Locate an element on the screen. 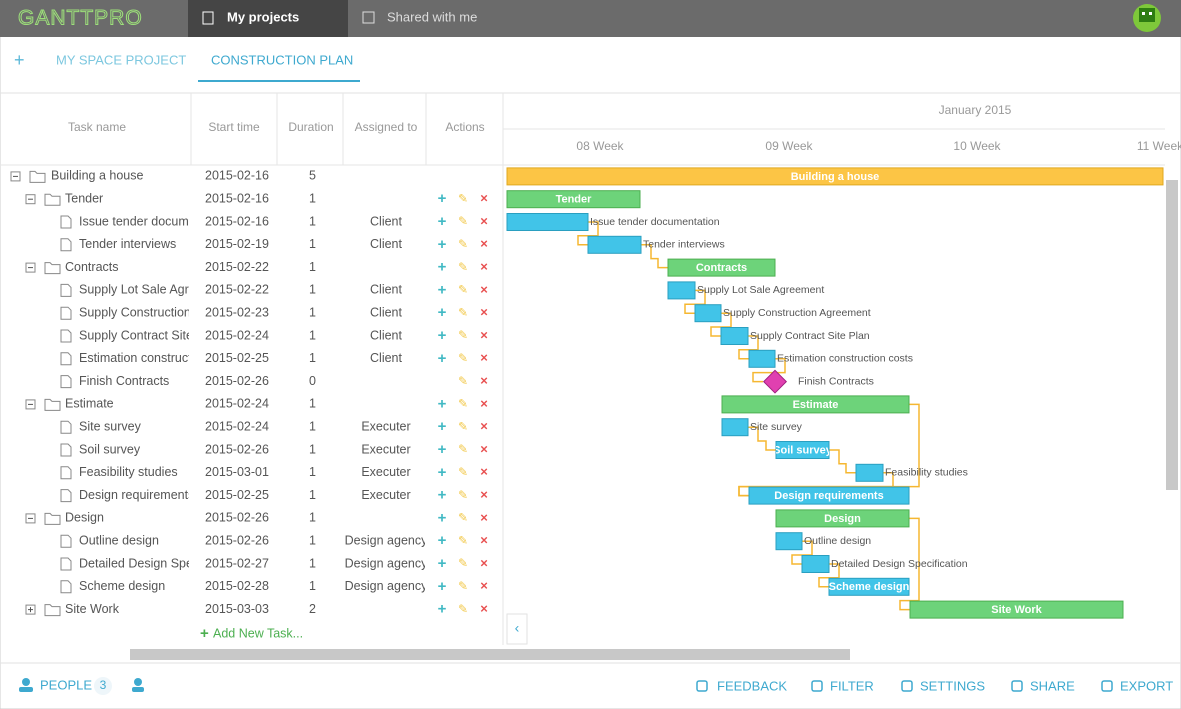 Image resolution: width=1181 pixels, height=709 pixels. footer-button: SETTINGS is located at coordinates (952, 685).